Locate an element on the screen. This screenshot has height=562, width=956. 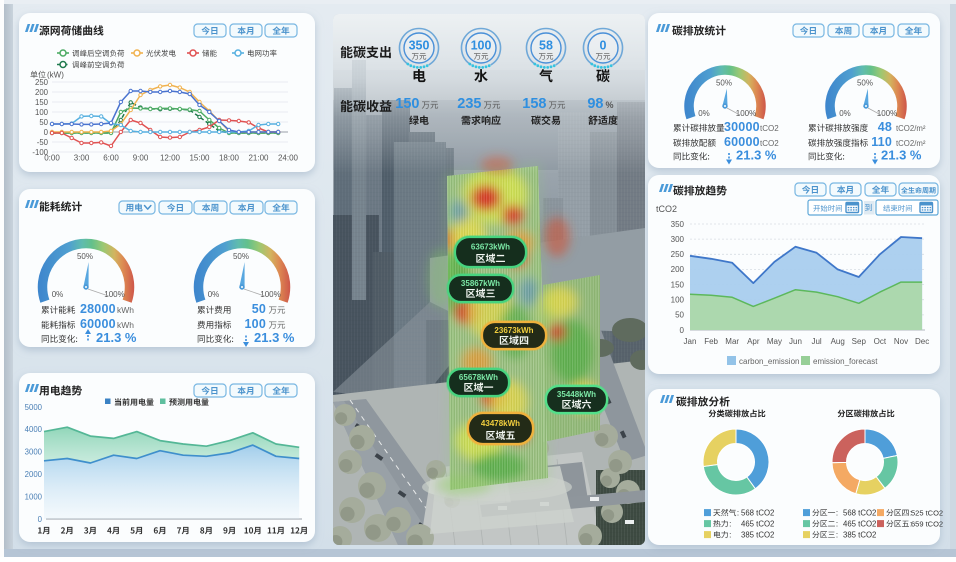
svg-text: 3000 is located at coordinates (34, 452).